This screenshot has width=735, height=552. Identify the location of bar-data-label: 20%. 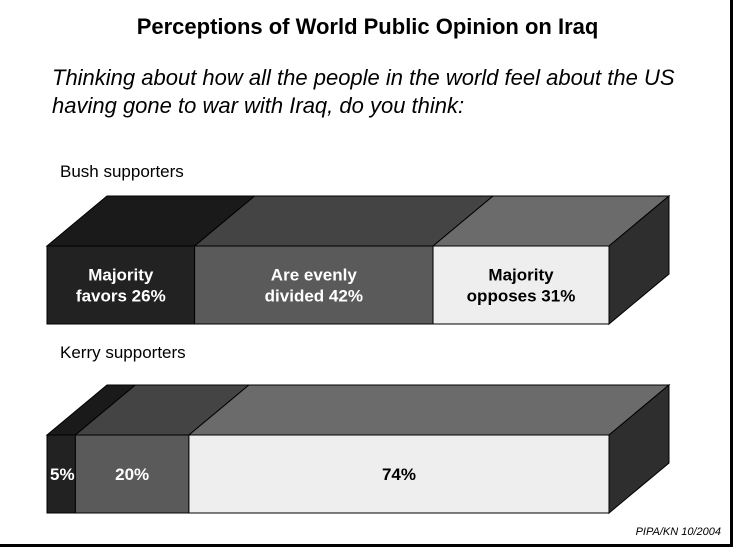
(132, 474).